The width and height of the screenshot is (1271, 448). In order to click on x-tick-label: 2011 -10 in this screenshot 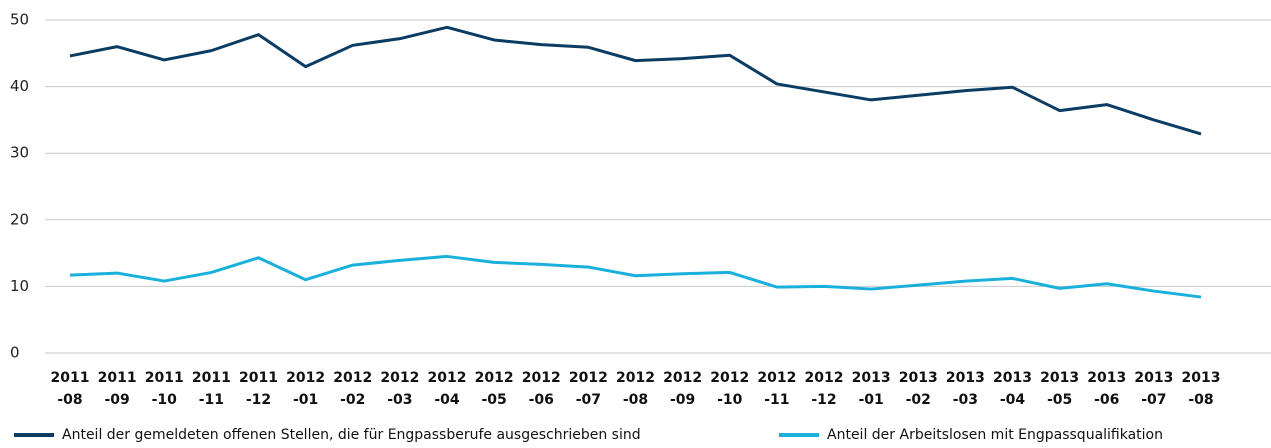, I will do `click(164, 389)`.